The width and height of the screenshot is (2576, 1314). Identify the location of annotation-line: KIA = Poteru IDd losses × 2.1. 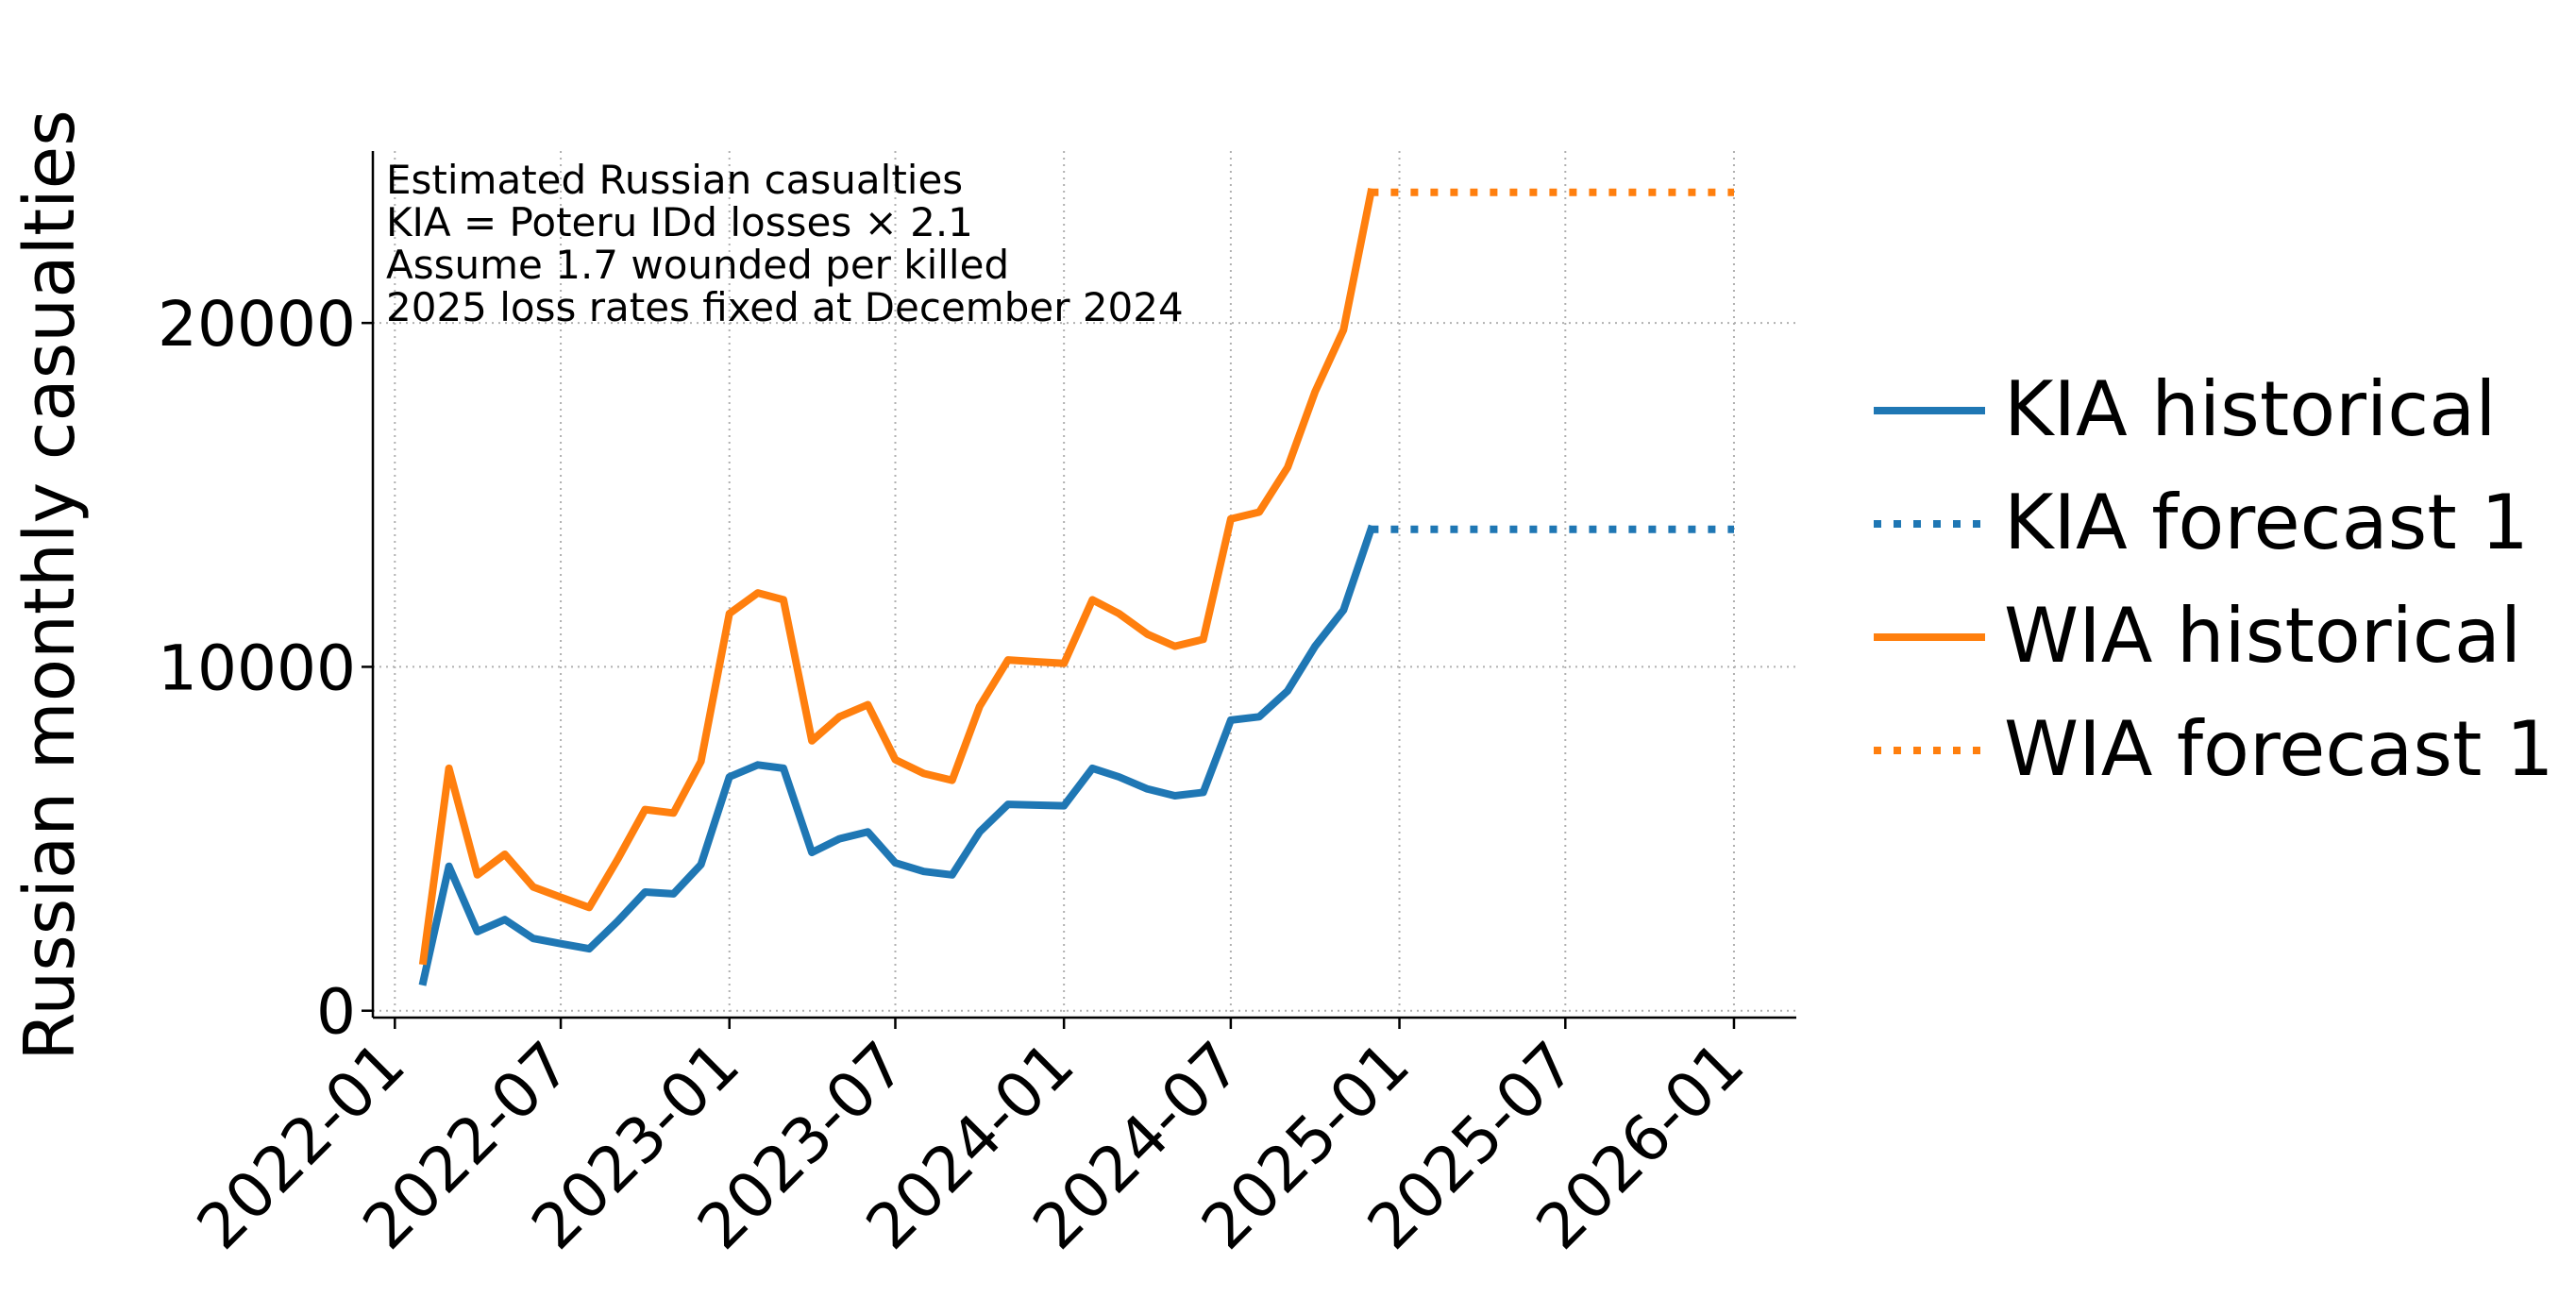
(679, 222).